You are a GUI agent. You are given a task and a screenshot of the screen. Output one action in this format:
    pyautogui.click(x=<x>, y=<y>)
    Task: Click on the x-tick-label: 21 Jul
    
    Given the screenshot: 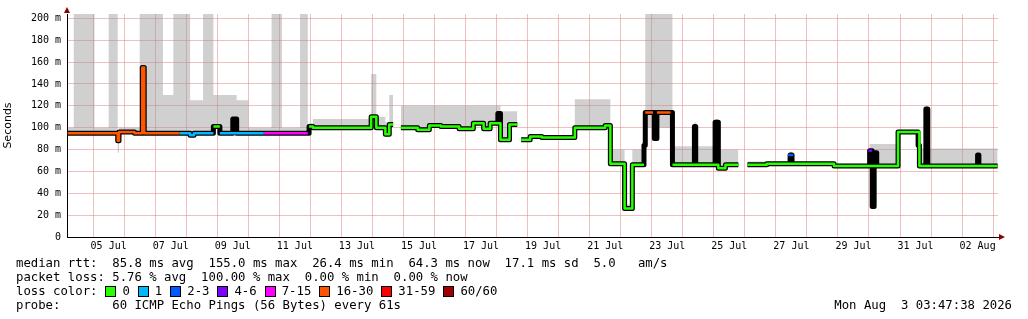 What is the action you would take?
    pyautogui.click(x=605, y=245)
    